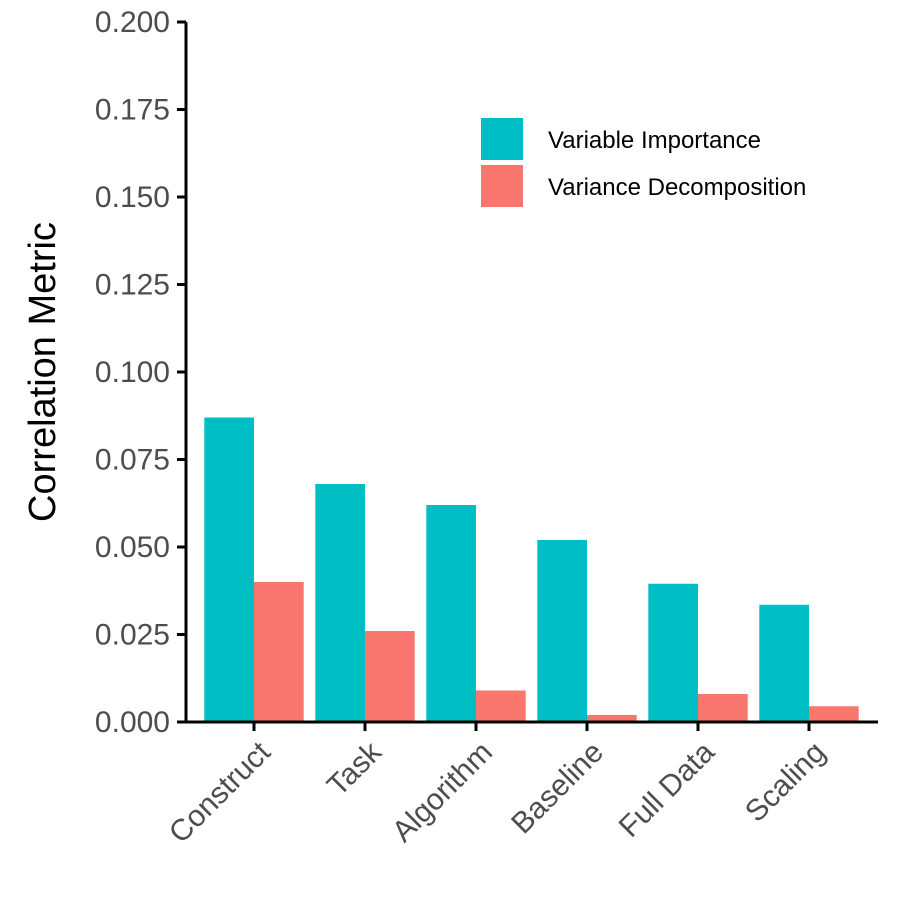  What do you see at coordinates (340, 603) in the screenshot?
I see `bar-task-variable-importance` at bounding box center [340, 603].